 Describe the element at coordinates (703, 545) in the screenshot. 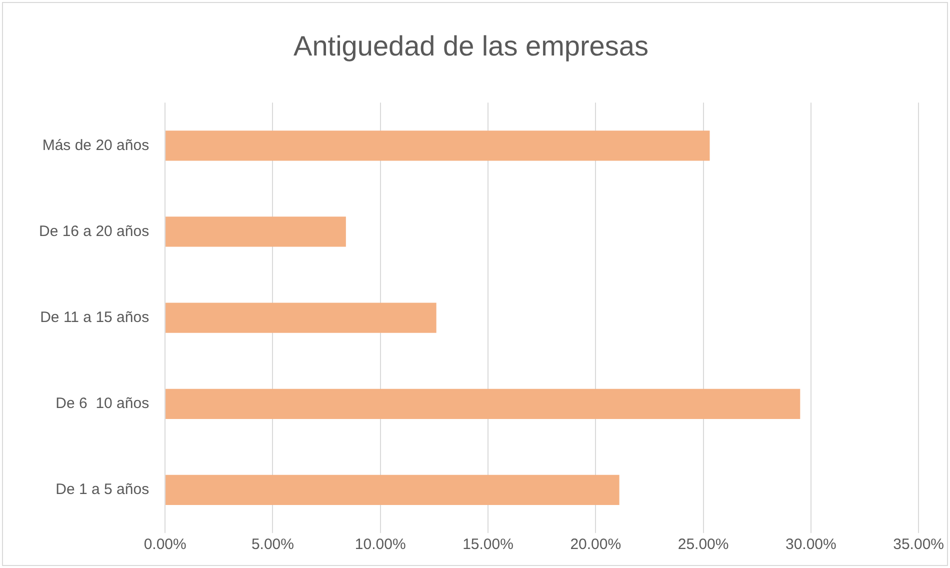

I see `x-tick-label: 25.00%` at that location.